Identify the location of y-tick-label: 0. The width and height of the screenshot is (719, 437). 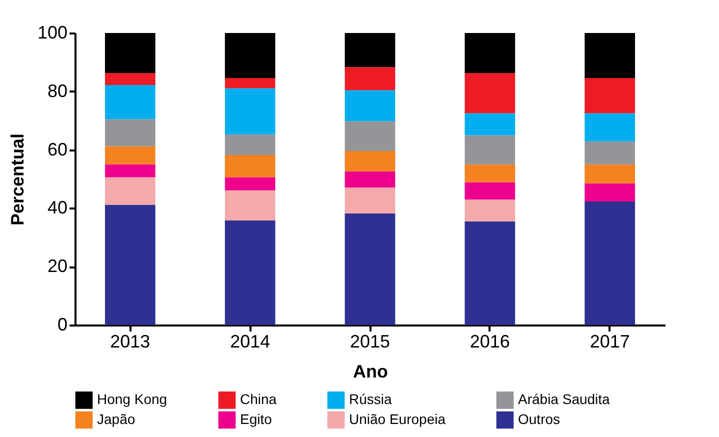
(62, 324).